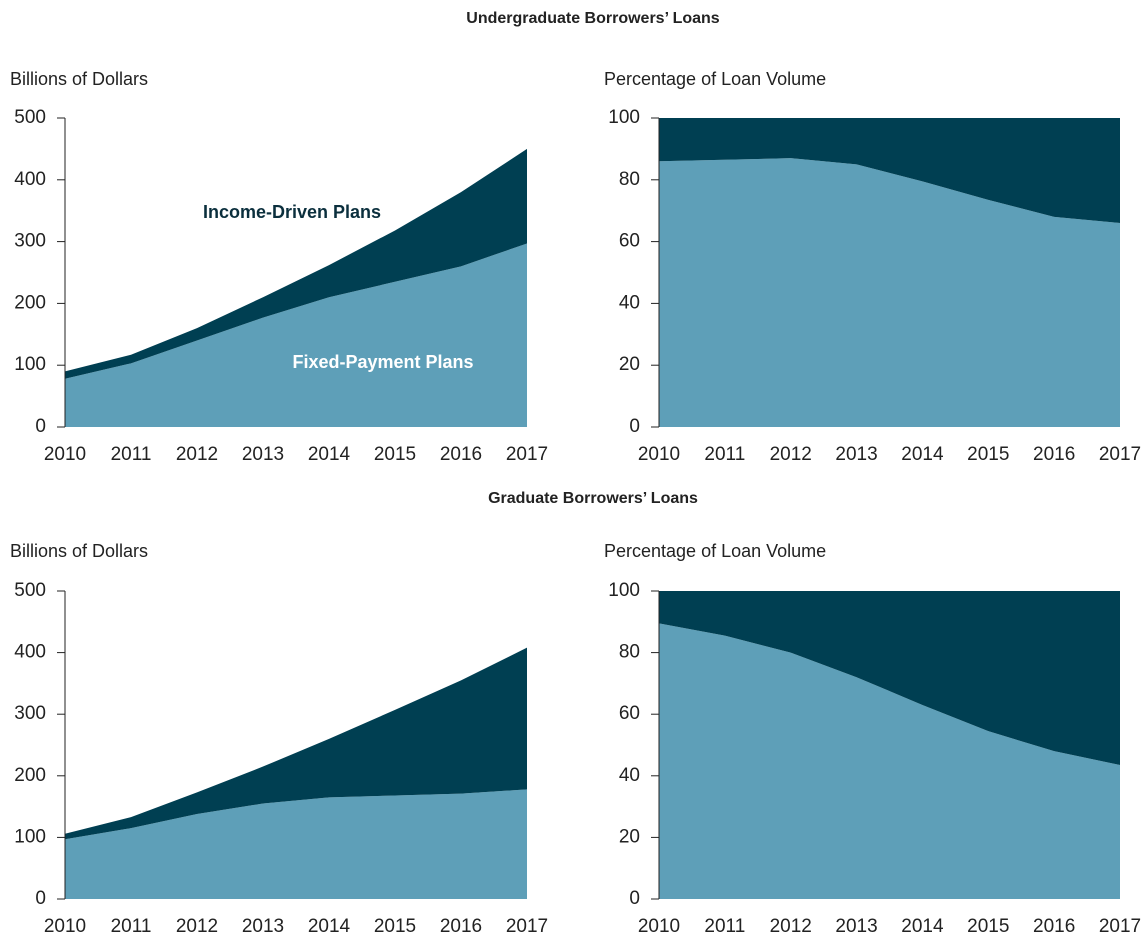 The image size is (1147, 939). Describe the element at coordinates (593, 498) in the screenshot. I see `section-title: Graduate Borrowers’ Loans` at that location.